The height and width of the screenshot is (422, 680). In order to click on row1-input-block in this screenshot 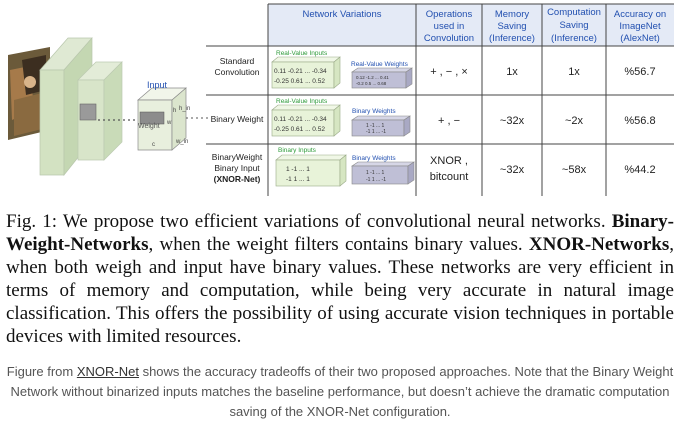, I will do `click(303, 75)`.